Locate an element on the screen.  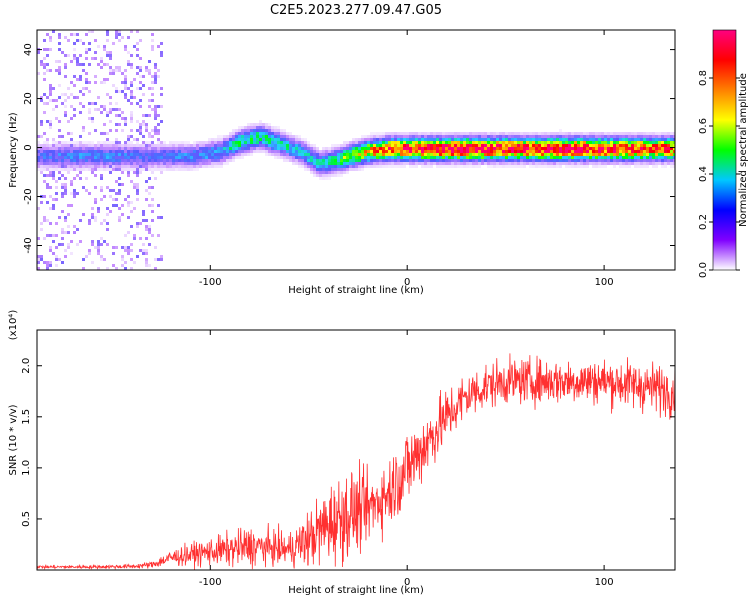
y-tick-label: 1.5 is located at coordinates (26, 417).